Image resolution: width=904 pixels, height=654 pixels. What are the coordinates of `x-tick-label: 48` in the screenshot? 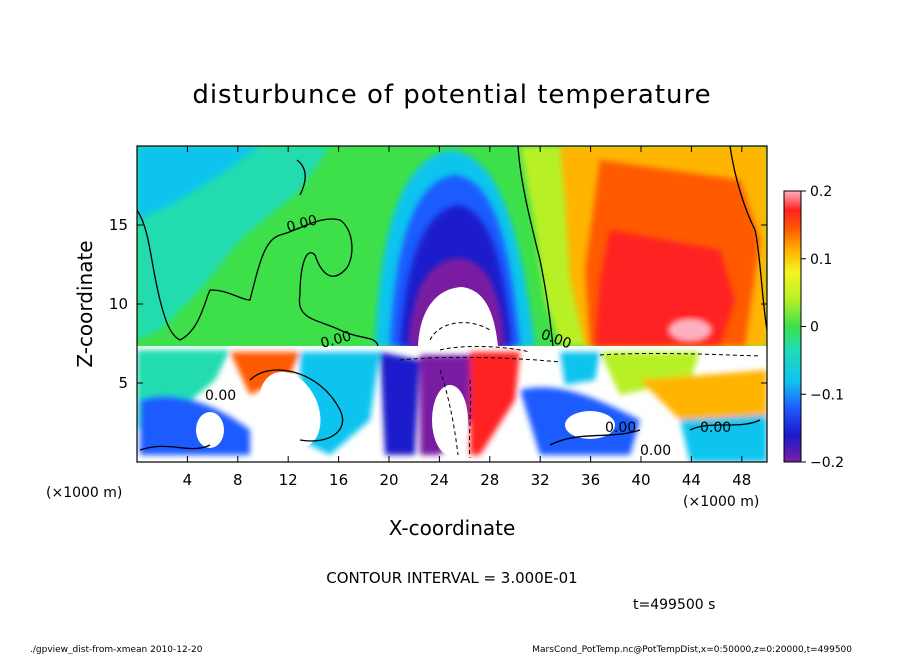 It's located at (741, 480).